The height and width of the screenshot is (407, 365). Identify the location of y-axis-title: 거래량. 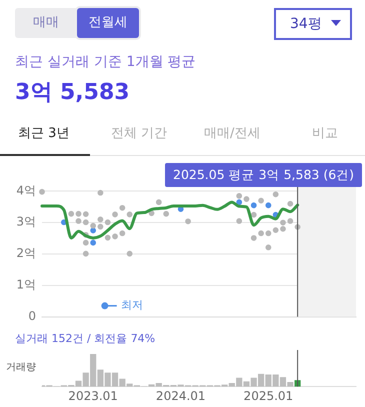
(21, 367).